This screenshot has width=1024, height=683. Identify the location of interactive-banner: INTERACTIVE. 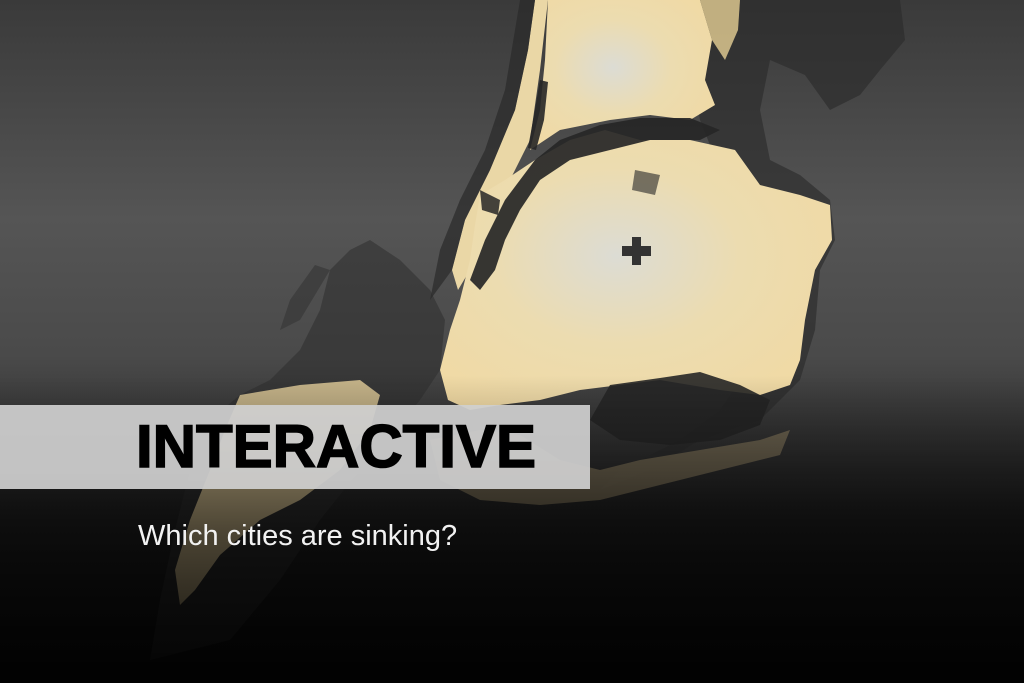
(295, 447).